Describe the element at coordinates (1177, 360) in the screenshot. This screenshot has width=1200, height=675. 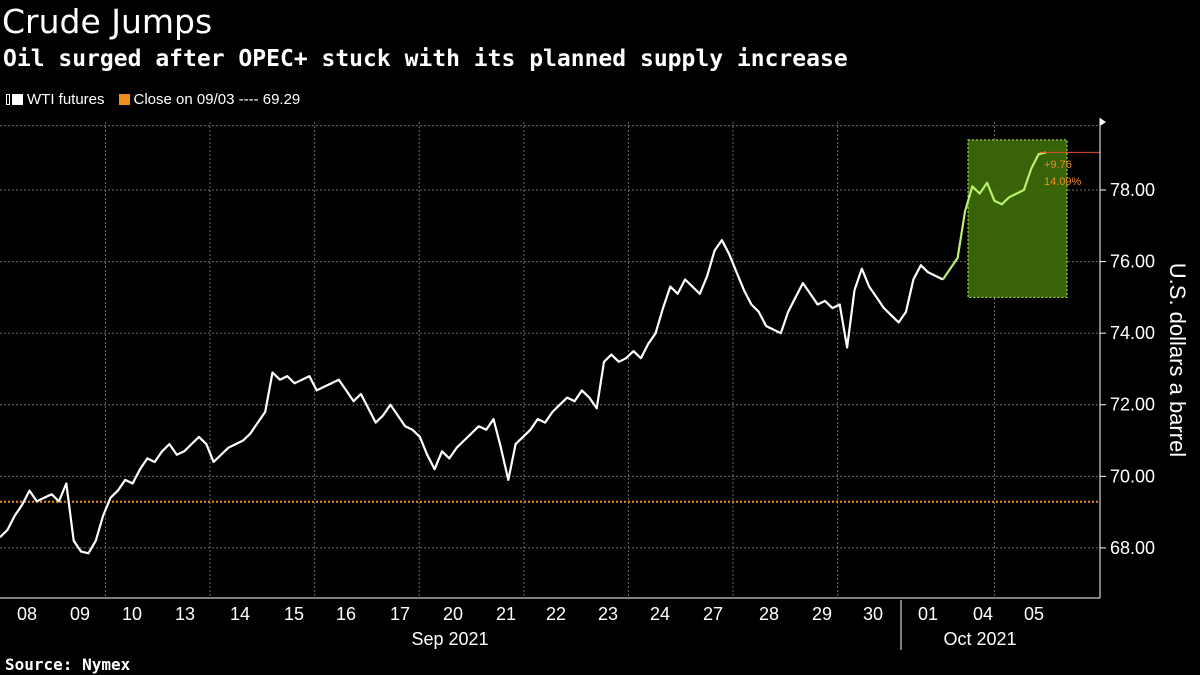
I see `y-axis-label: U.S. dollars a barrel` at that location.